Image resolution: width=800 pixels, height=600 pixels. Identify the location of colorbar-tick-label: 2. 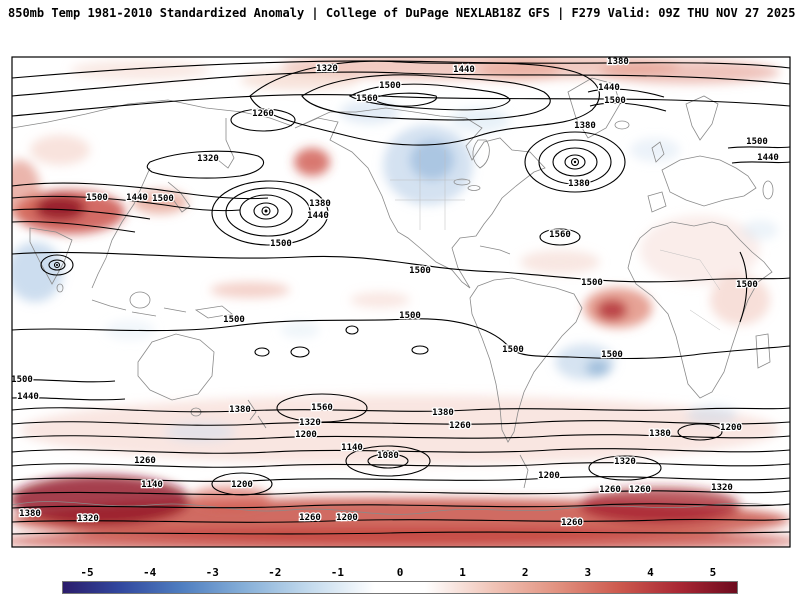
(525, 572).